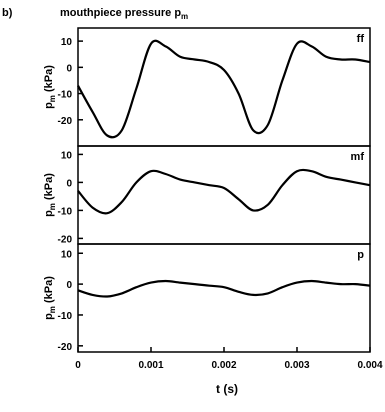  I want to click on x-tick-label: 0.001, so click(150, 365).